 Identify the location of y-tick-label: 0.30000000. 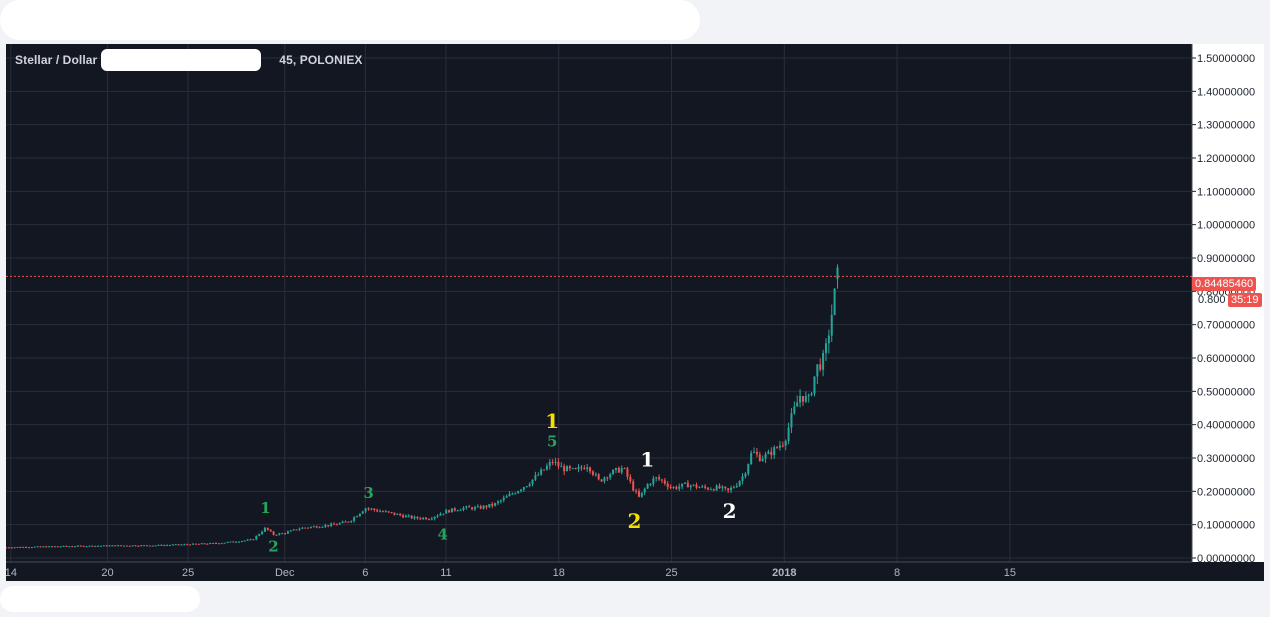
(1226, 459).